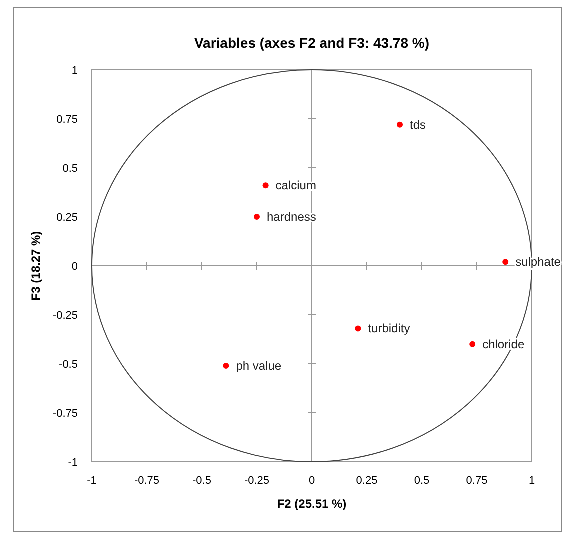 The image size is (572, 537). What do you see at coordinates (257, 481) in the screenshot?
I see `x-tick-label: -0.25` at bounding box center [257, 481].